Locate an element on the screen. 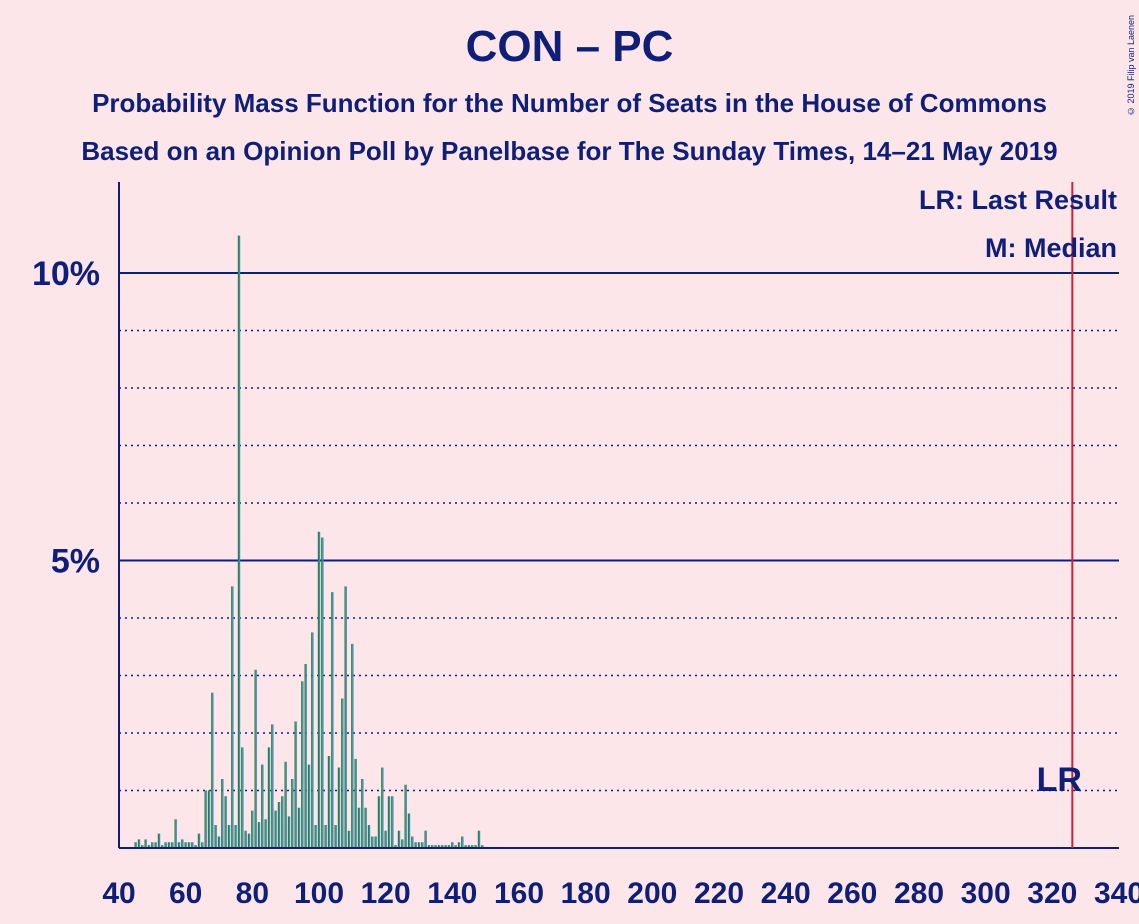 This screenshot has width=1139, height=924. x-tick-label: 140 is located at coordinates (452, 893).